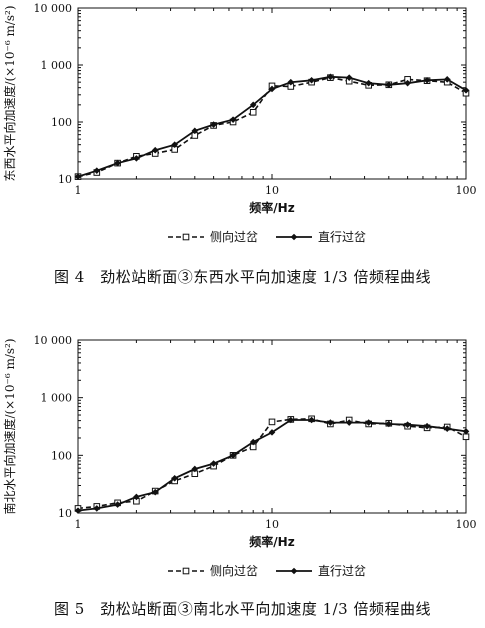  What do you see at coordinates (9, 426) in the screenshot?
I see `y-axis-label: 南北水平向加速度/(×10⁻⁶ m/s²)` at bounding box center [9, 426].